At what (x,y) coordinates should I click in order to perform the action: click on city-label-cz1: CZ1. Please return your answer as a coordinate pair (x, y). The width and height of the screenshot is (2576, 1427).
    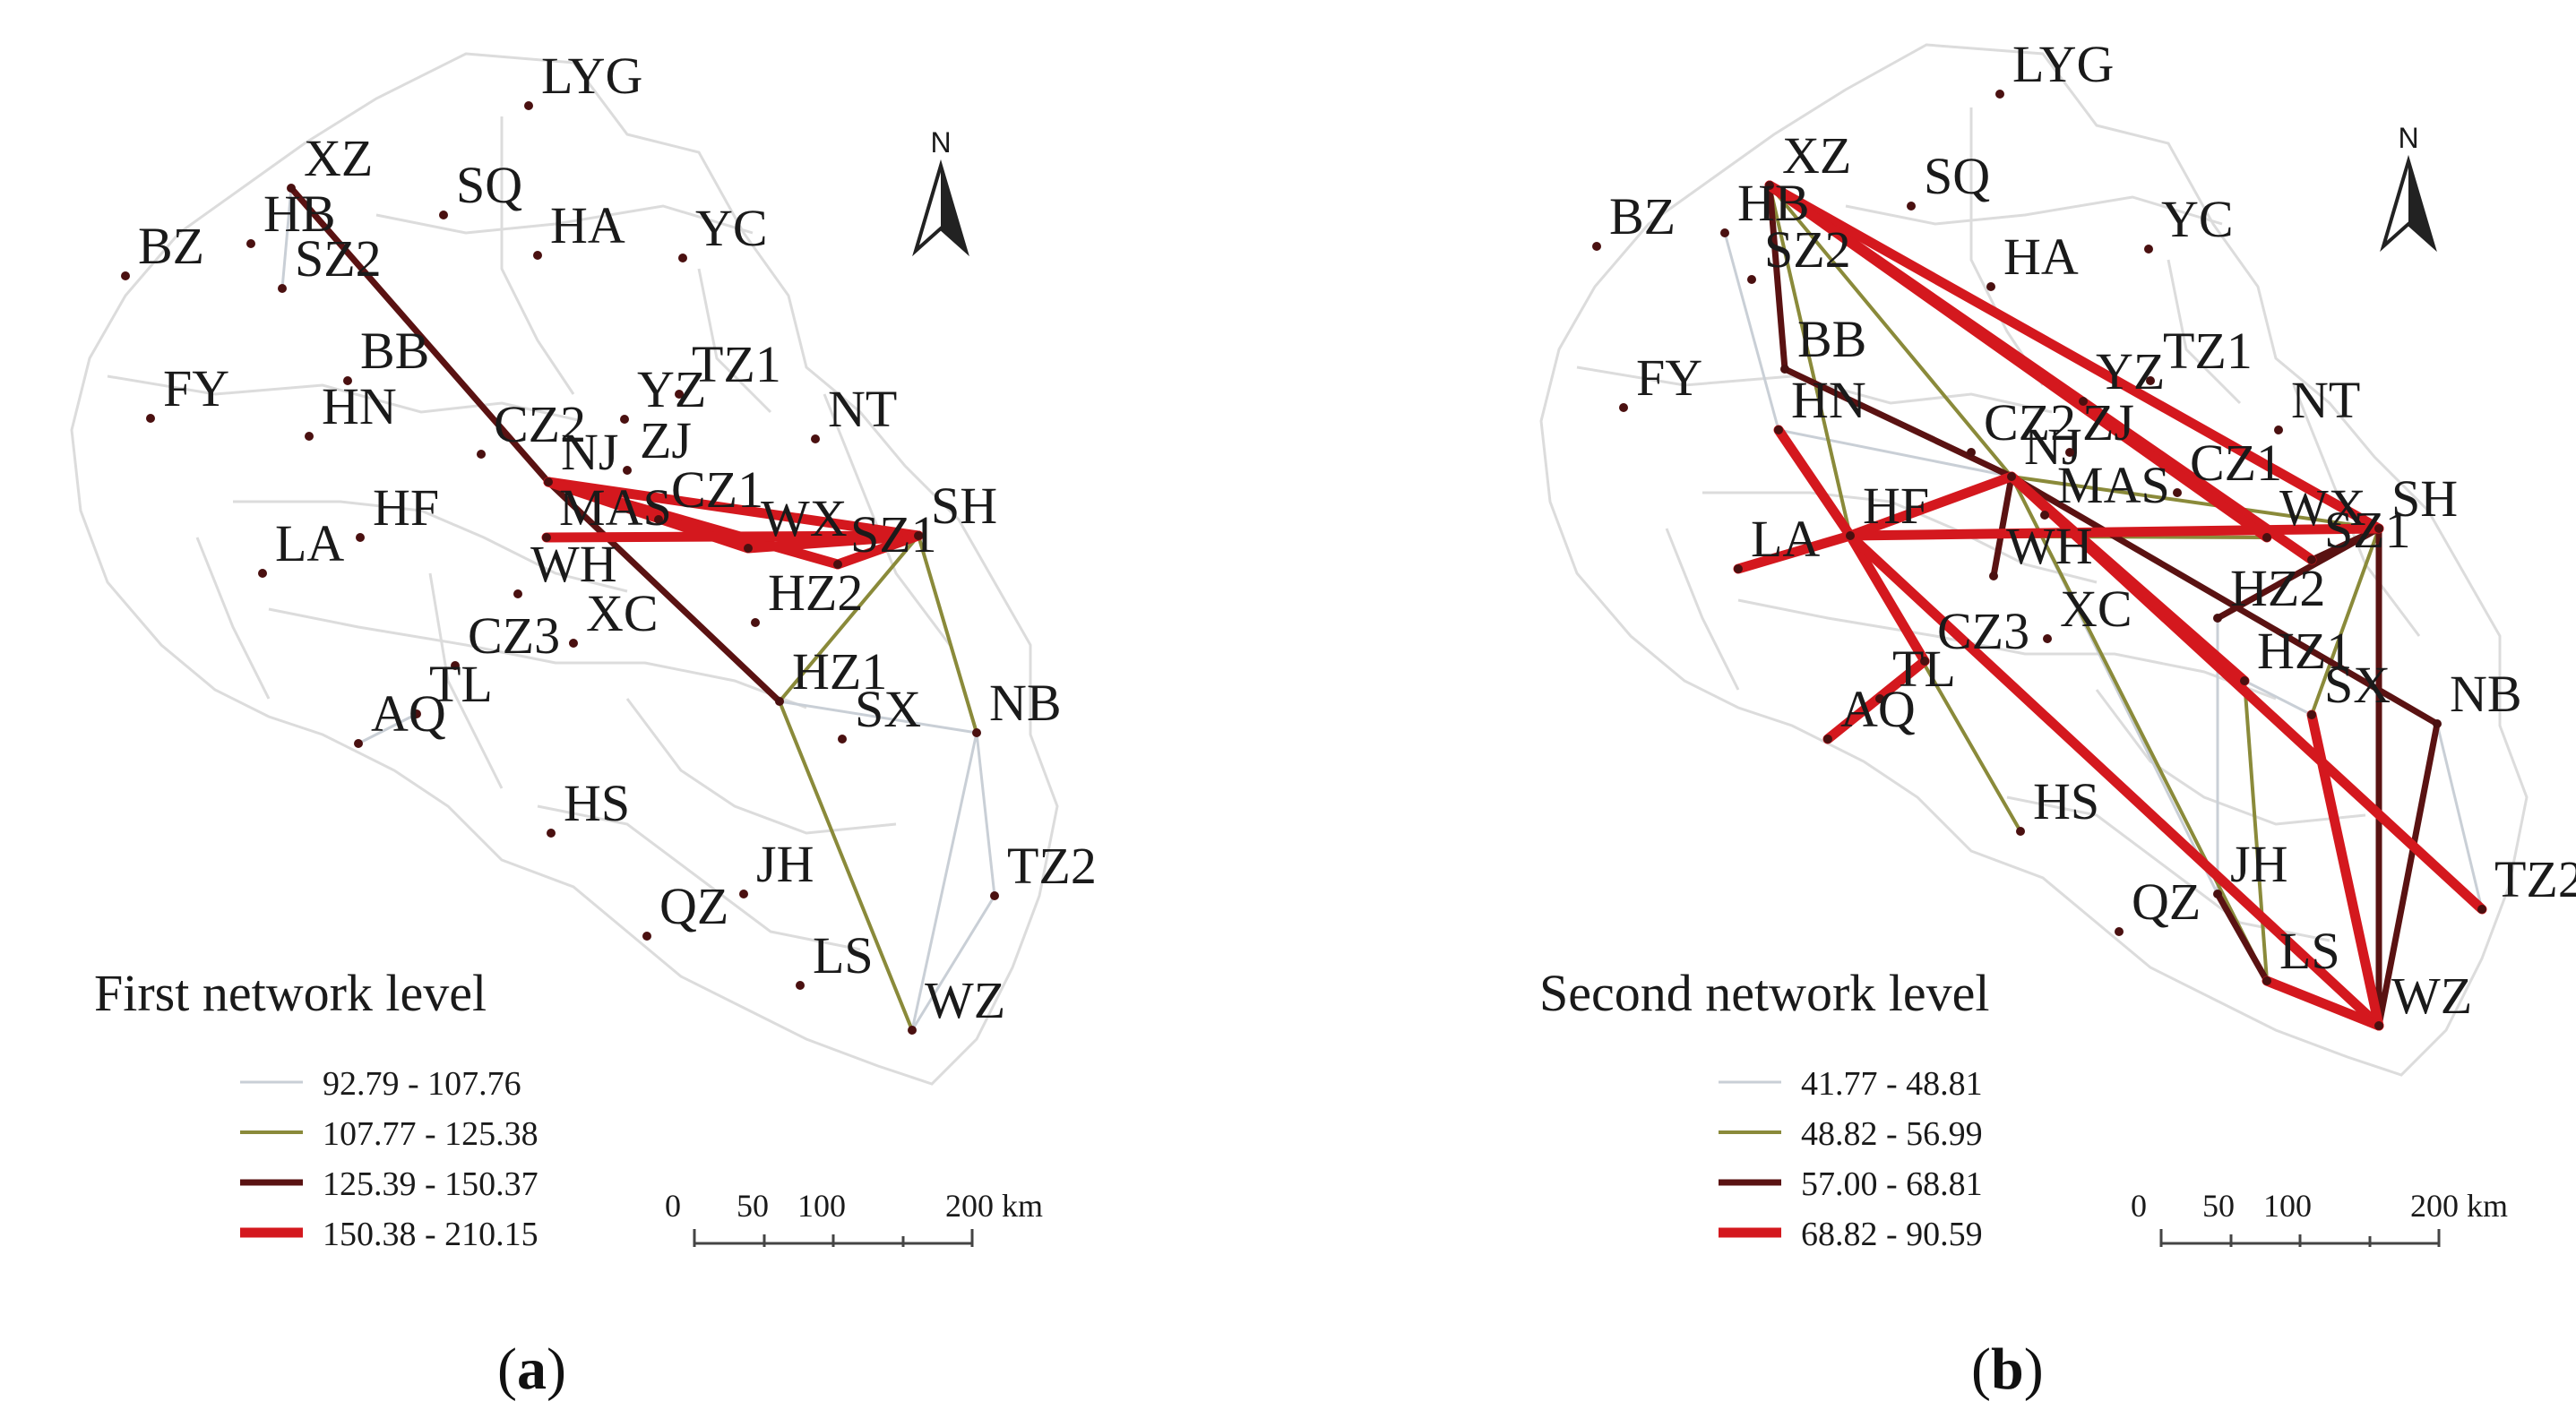
    Looking at the image, I should click on (717, 490).